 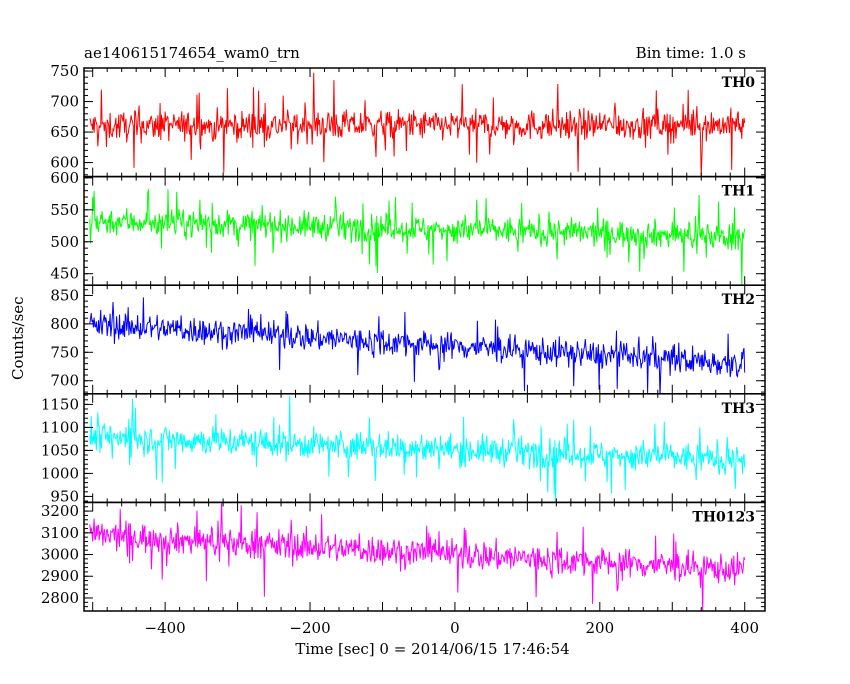 What do you see at coordinates (417, 448) in the screenshot?
I see `series-line-th3` at bounding box center [417, 448].